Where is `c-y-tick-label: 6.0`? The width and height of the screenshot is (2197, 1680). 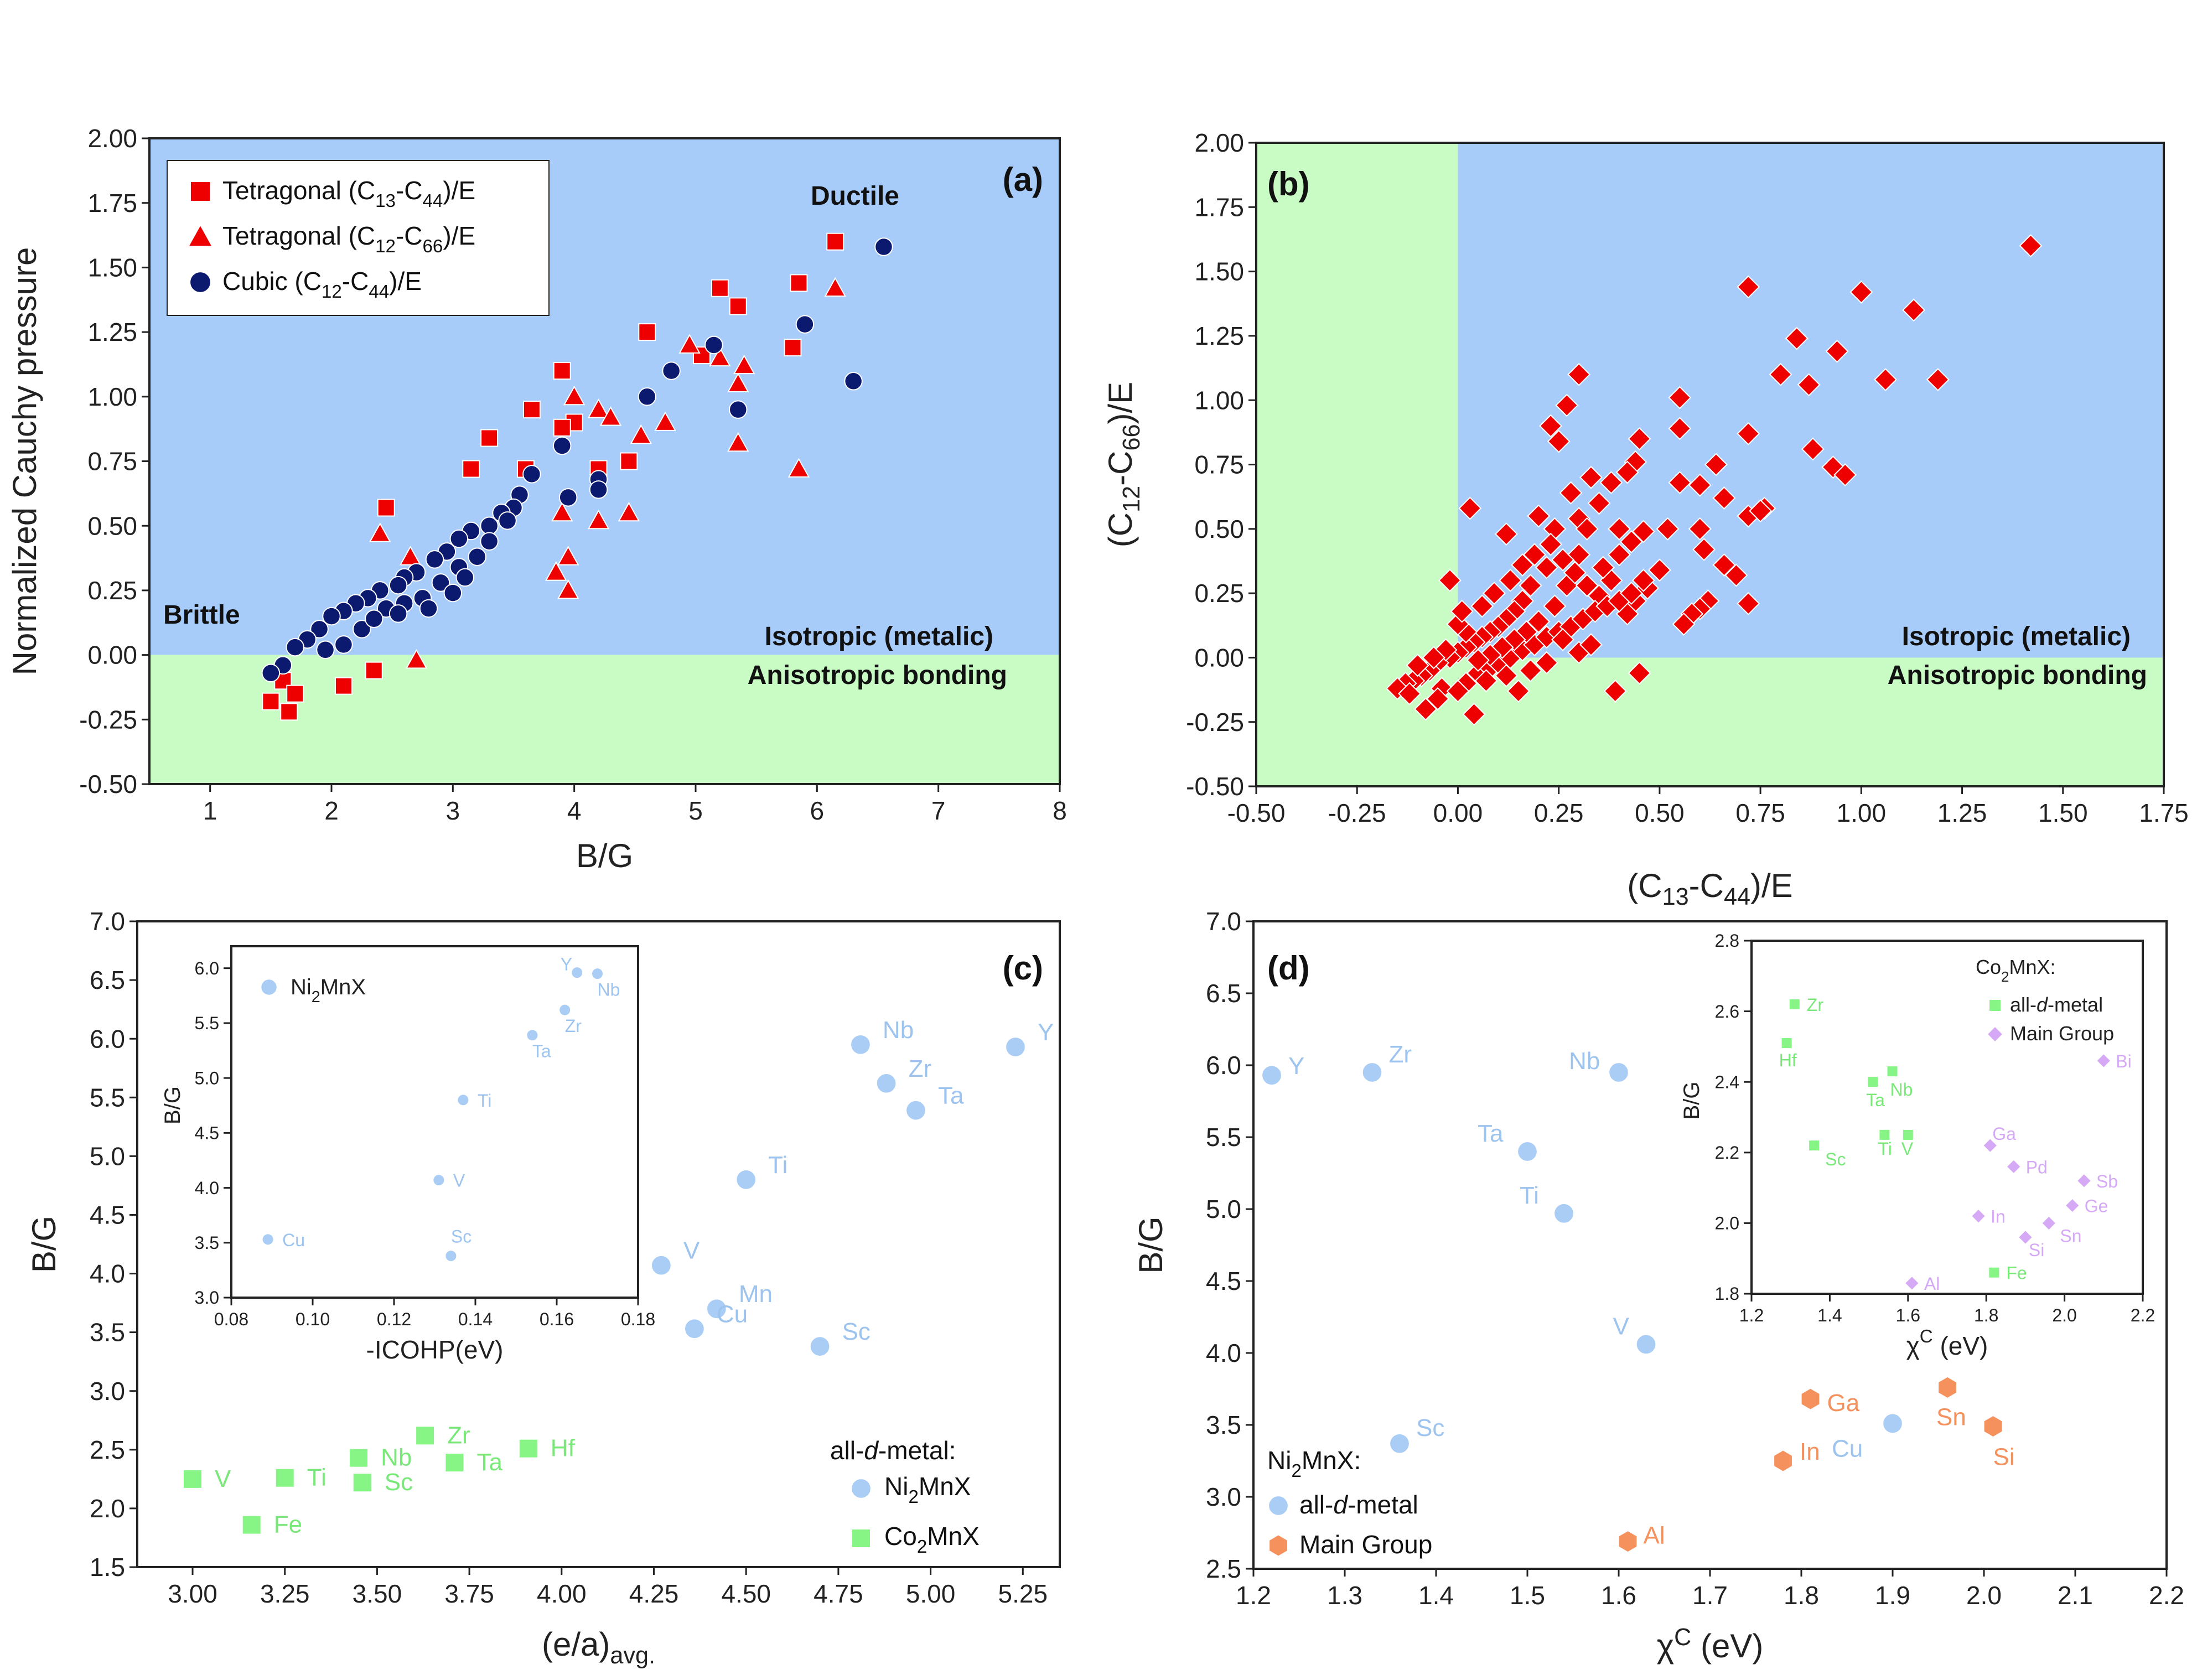 c-y-tick-label: 6.0 is located at coordinates (107, 1038).